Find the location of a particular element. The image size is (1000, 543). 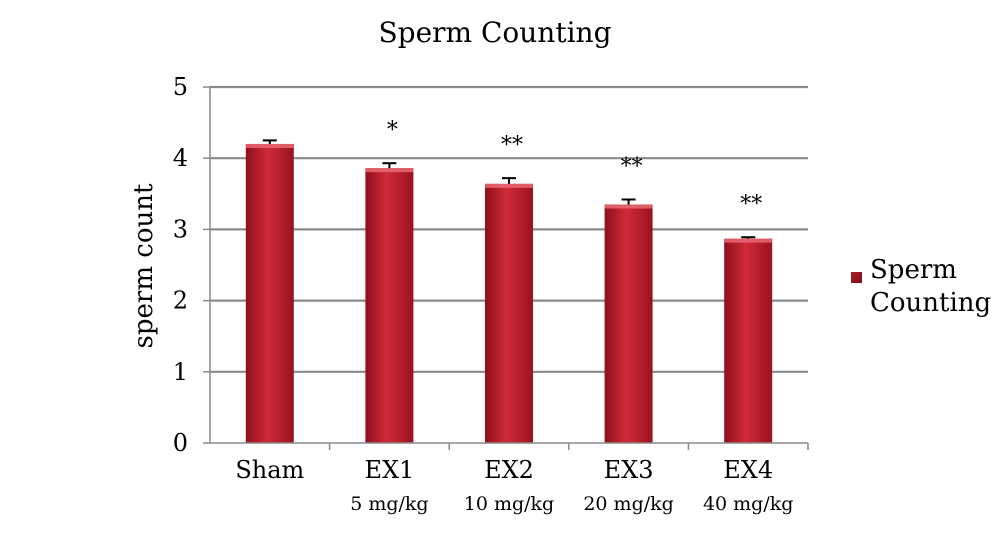

y-tick-label: 4 is located at coordinates (180, 158).